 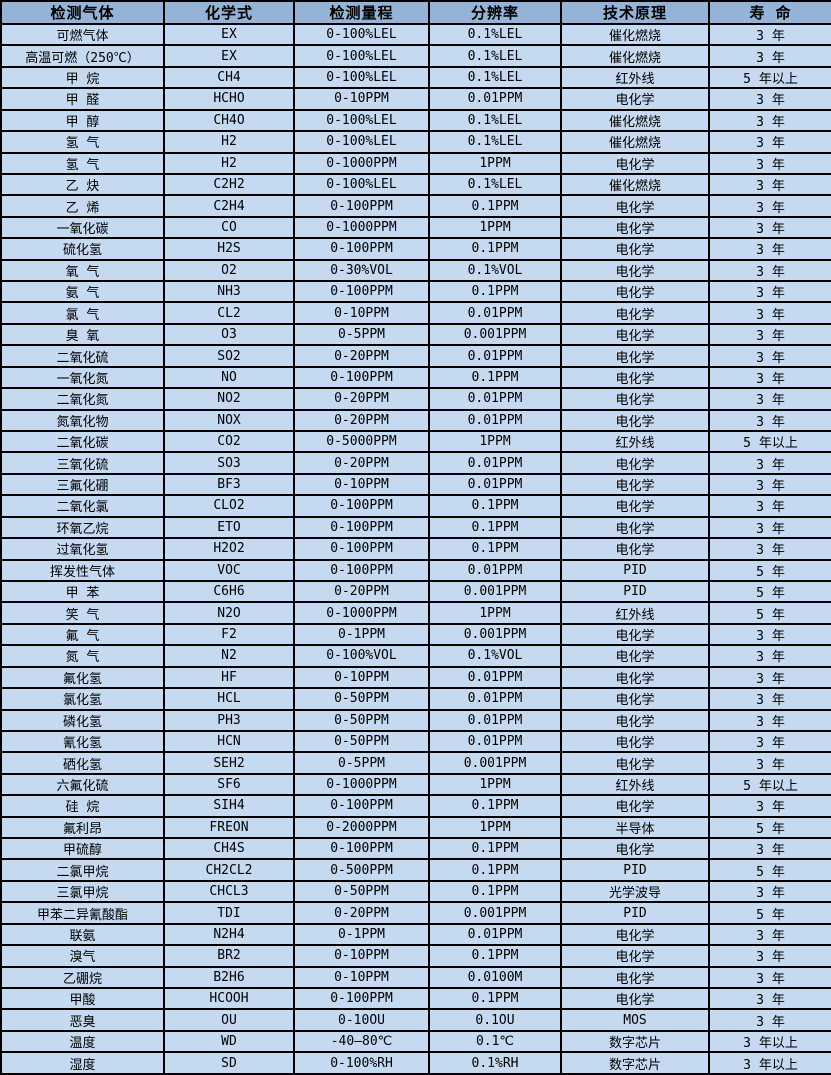 I want to click on cell-formula: SO2, so click(x=229, y=356).